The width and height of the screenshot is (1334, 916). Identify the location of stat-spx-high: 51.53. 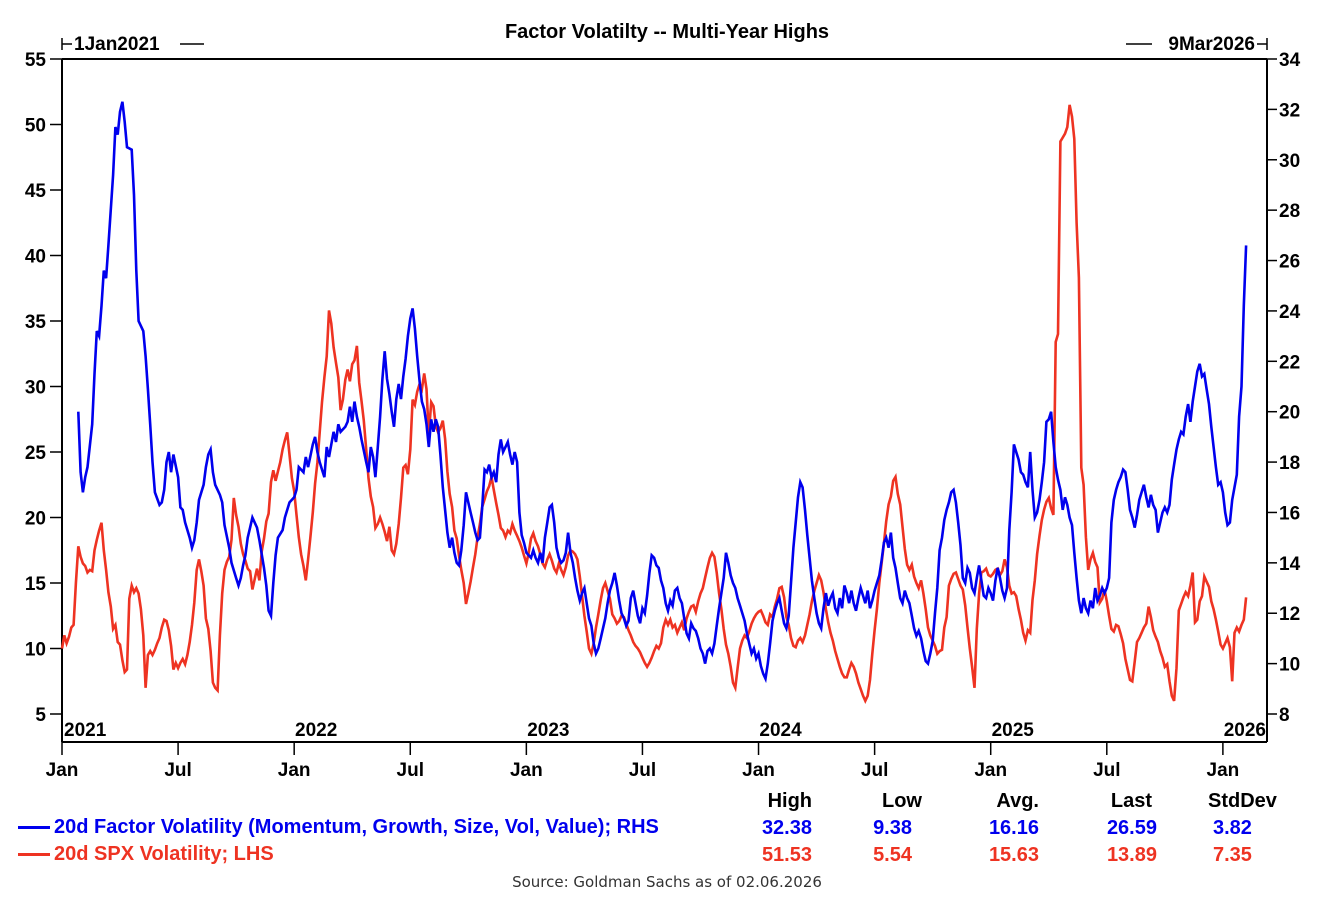
(786, 855).